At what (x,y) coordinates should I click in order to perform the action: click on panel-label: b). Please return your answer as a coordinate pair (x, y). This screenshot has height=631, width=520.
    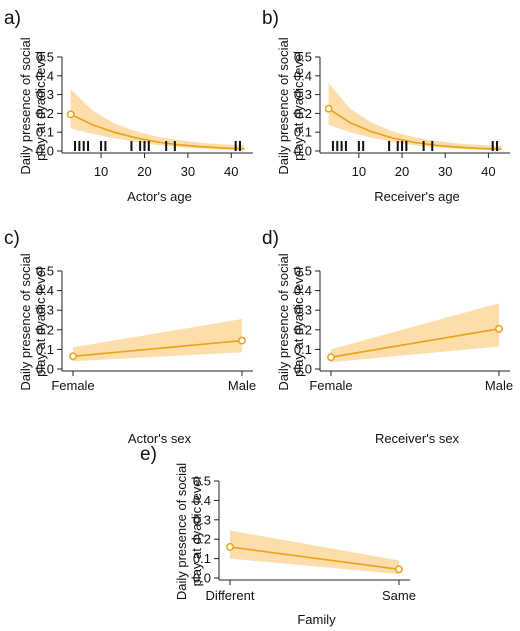
    Looking at the image, I should click on (270, 18).